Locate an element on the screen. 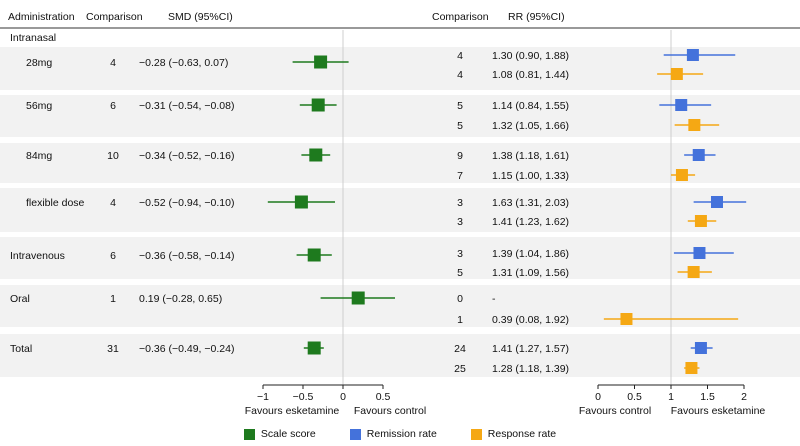  remission-n-intravenous: 3 is located at coordinates (460, 254).